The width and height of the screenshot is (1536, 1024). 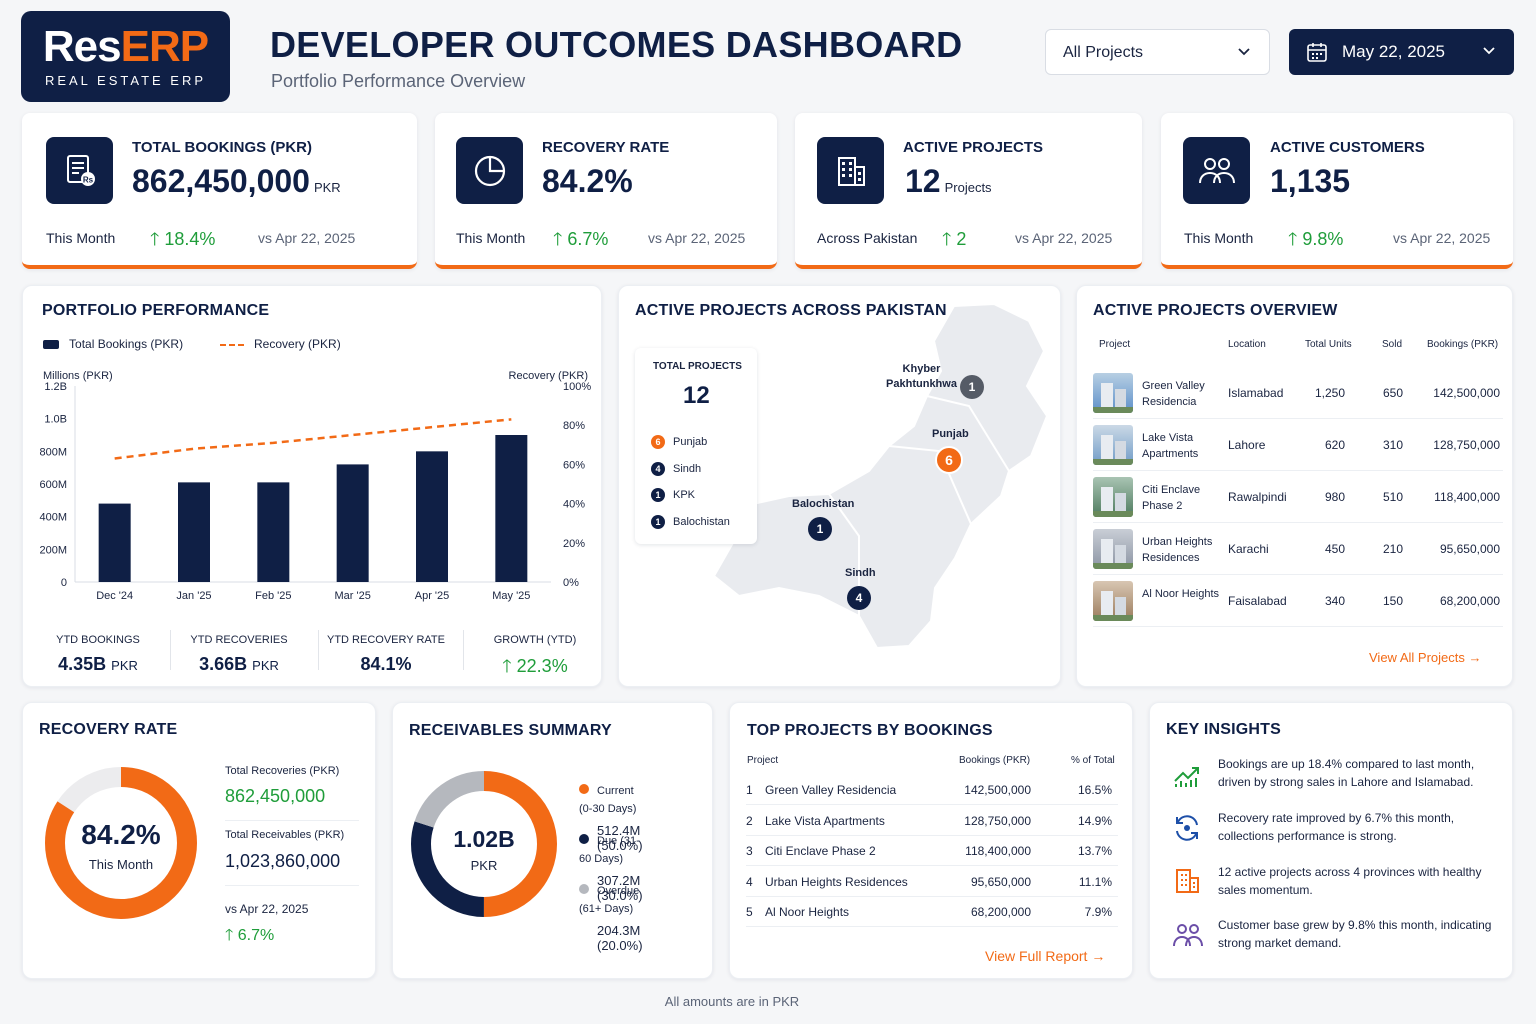 What do you see at coordinates (1392, 393) in the screenshot?
I see `project-sold: 650` at bounding box center [1392, 393].